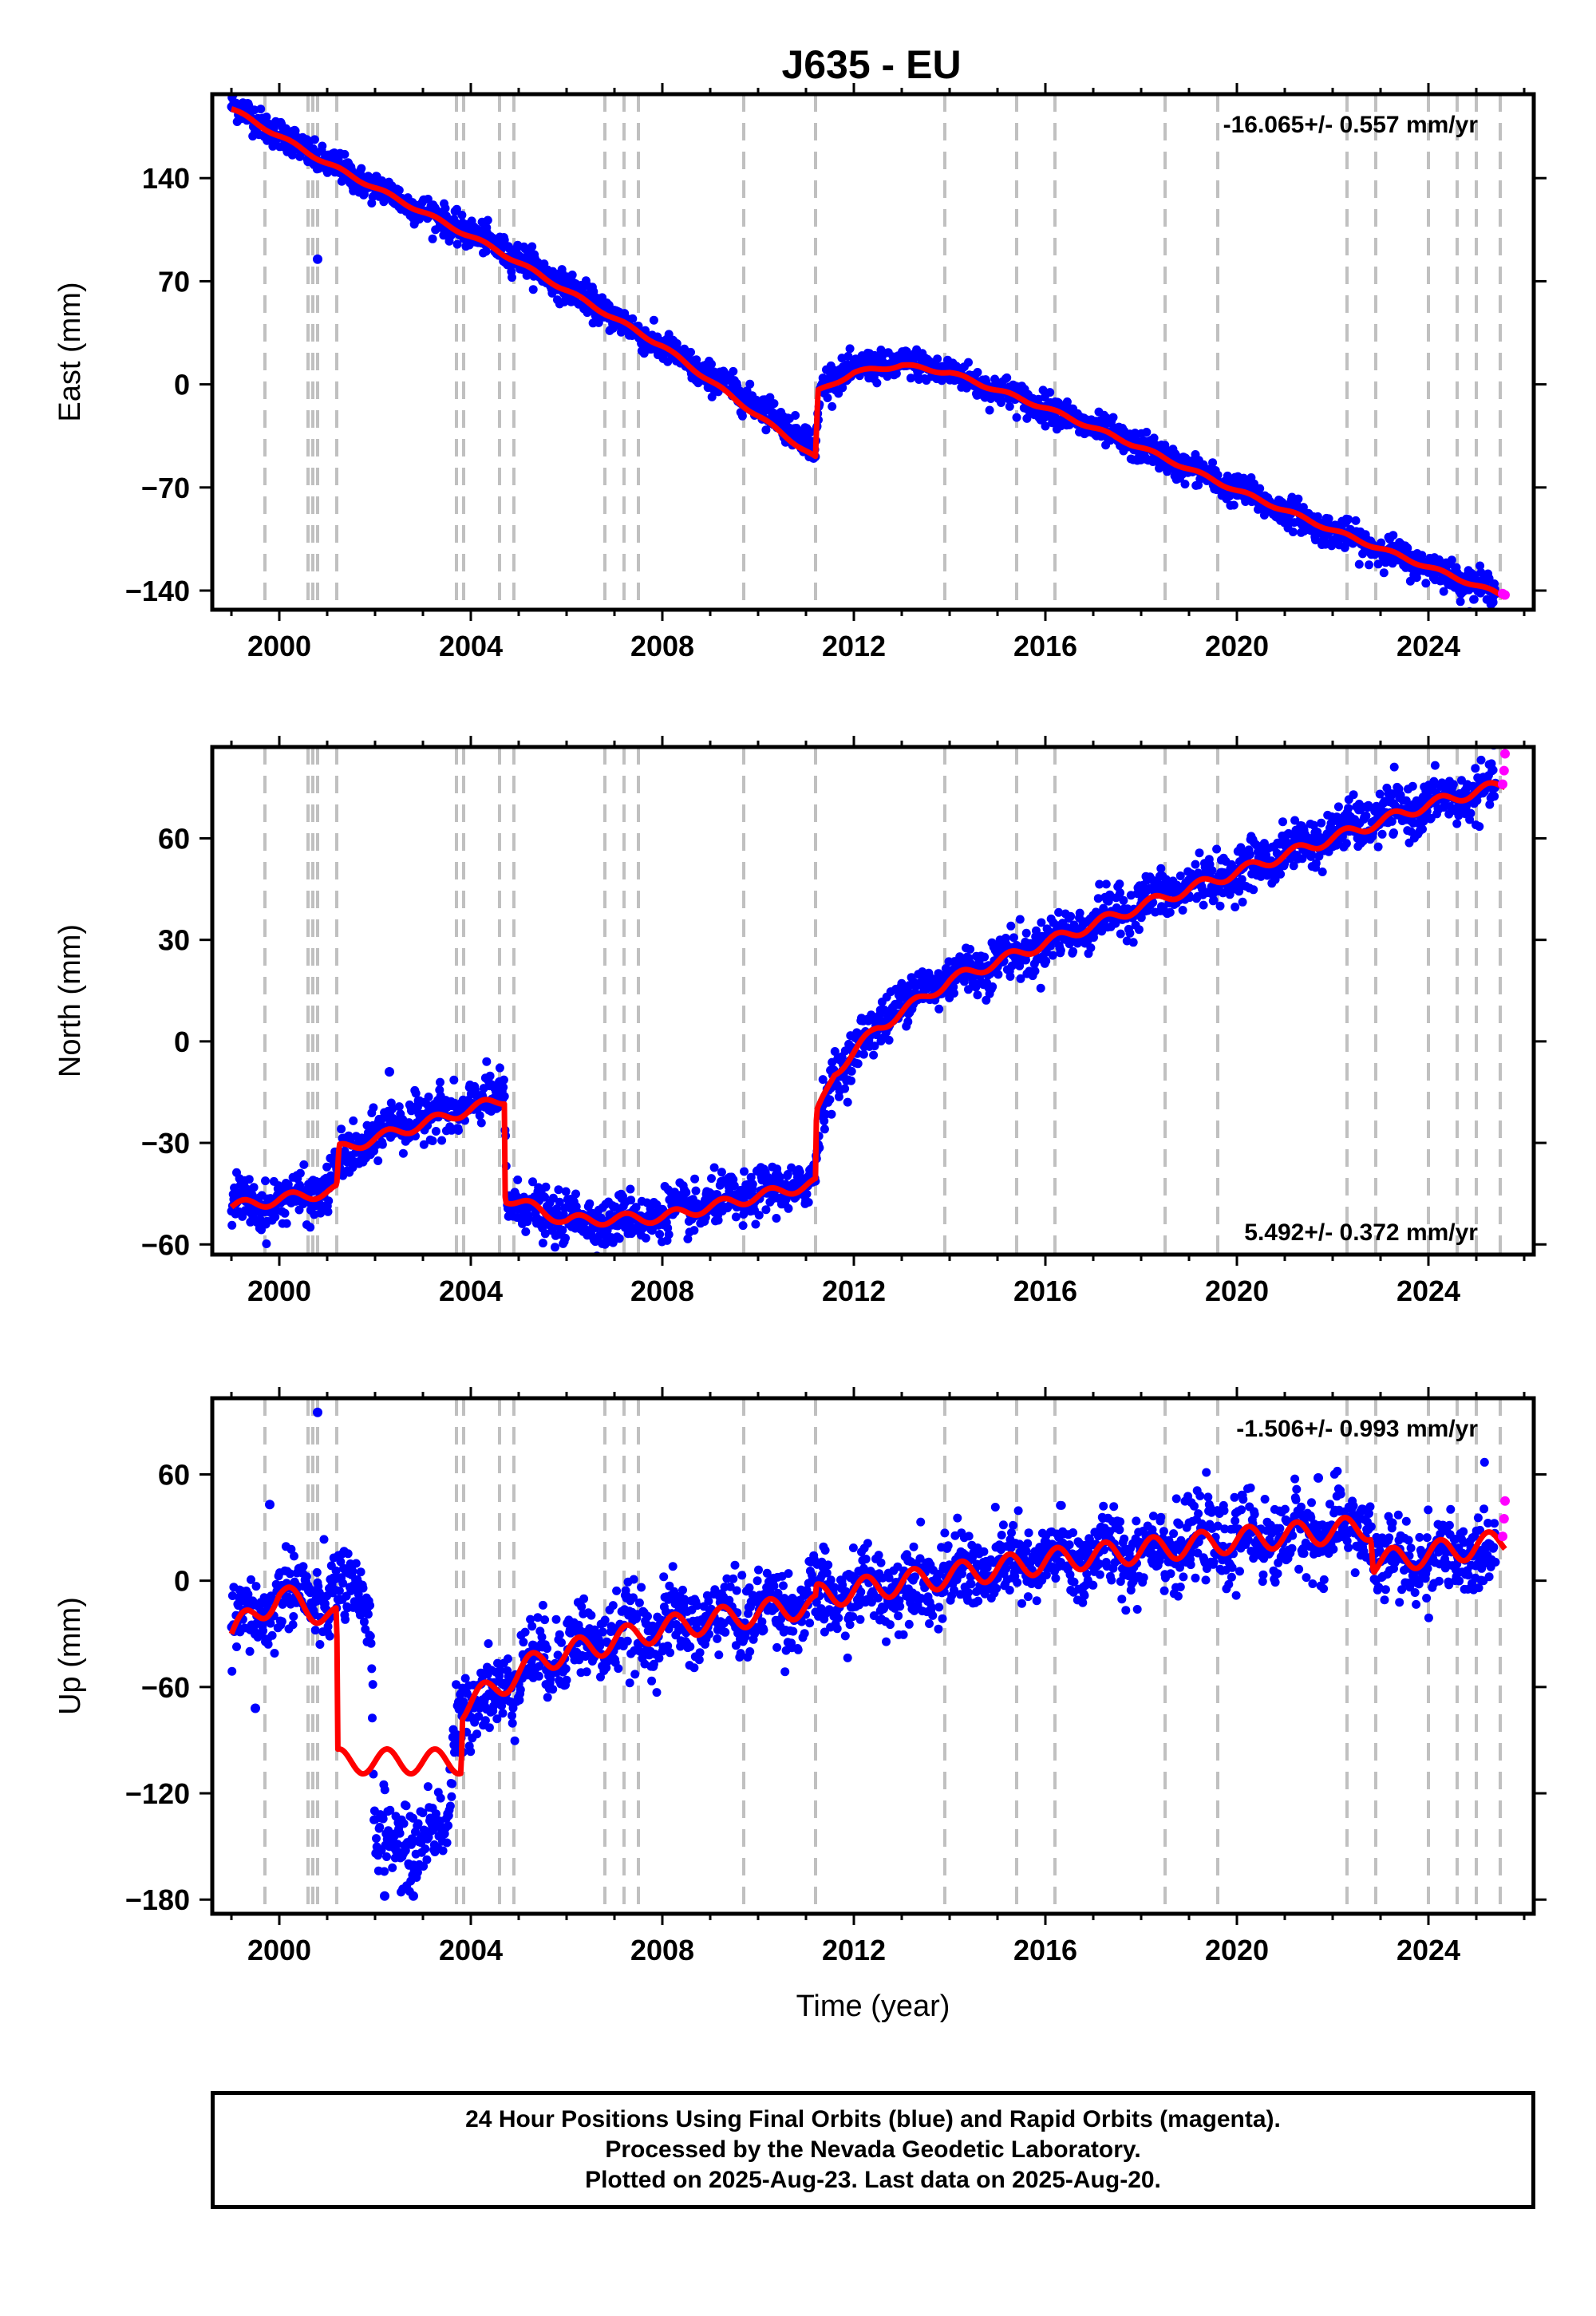 The height and width of the screenshot is (2316, 1596). Describe the element at coordinates (165, 488) in the screenshot. I see `y-tick-label: −70` at that location.